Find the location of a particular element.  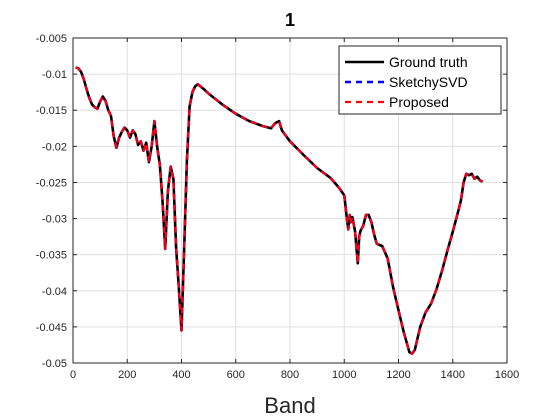

x-tick-label: 1400 is located at coordinates (453, 375).